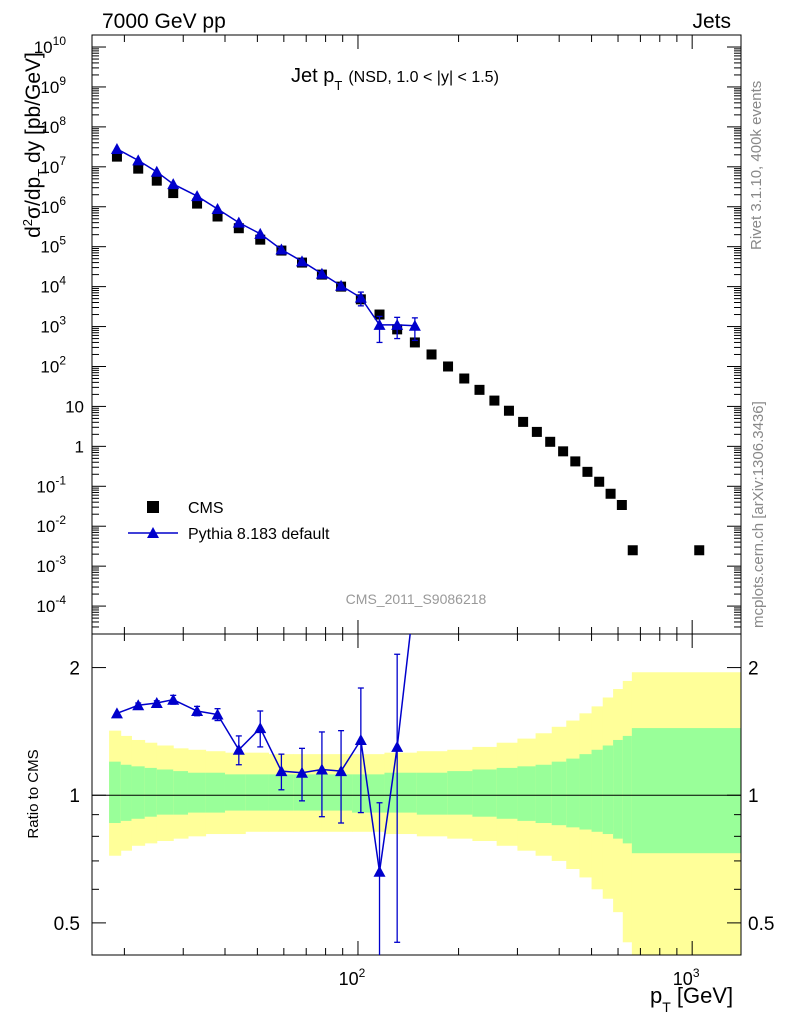 This screenshot has width=786, height=1024. Describe the element at coordinates (62, 121) in the screenshot. I see `y-tick-label-exp: 8` at that location.